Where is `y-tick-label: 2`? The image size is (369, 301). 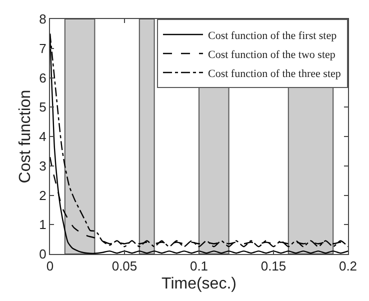
y-tick-label: 2 is located at coordinates (42, 195).